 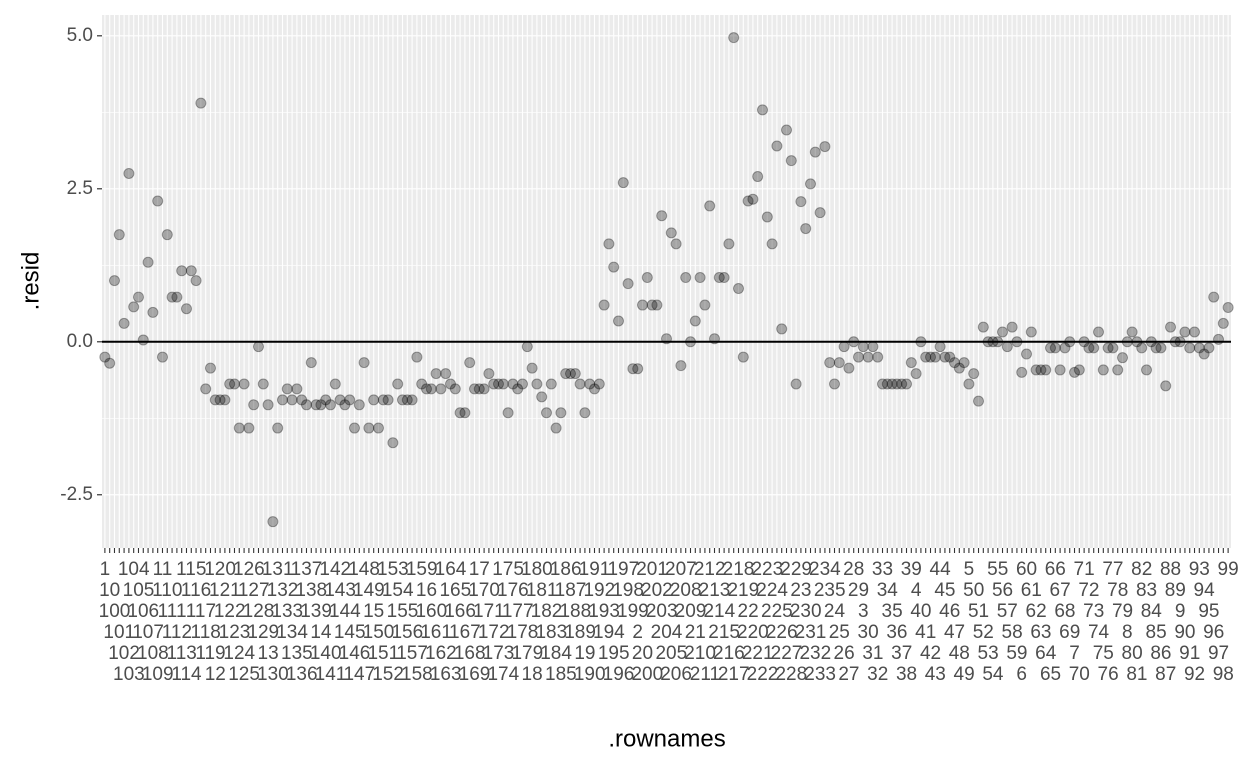 I want to click on x-tick-label: 123, so click(x=235, y=632).